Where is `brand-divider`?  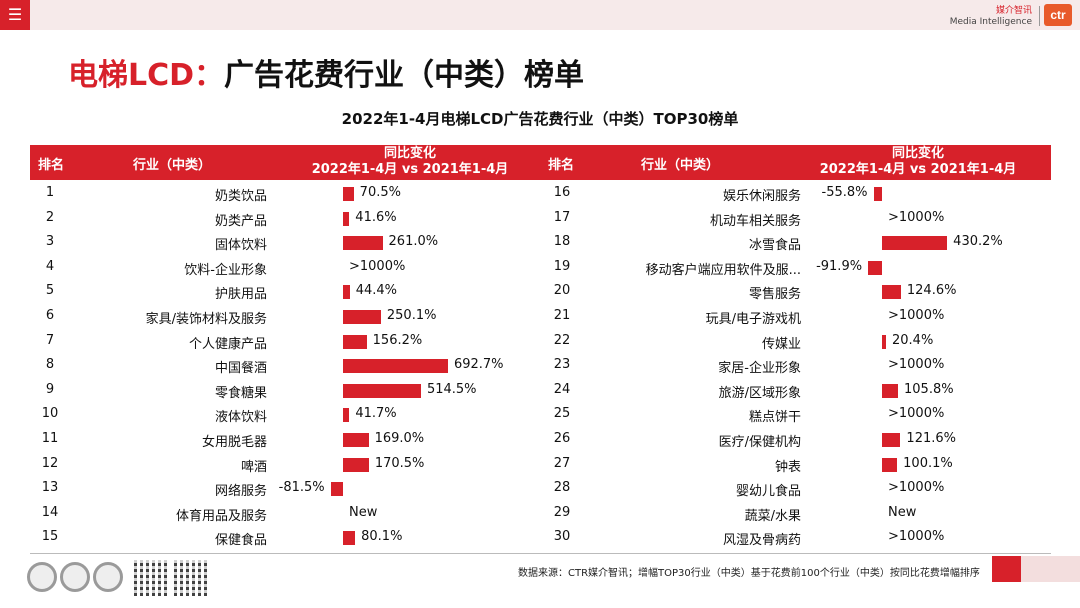
brand-divider is located at coordinates (1039, 16).